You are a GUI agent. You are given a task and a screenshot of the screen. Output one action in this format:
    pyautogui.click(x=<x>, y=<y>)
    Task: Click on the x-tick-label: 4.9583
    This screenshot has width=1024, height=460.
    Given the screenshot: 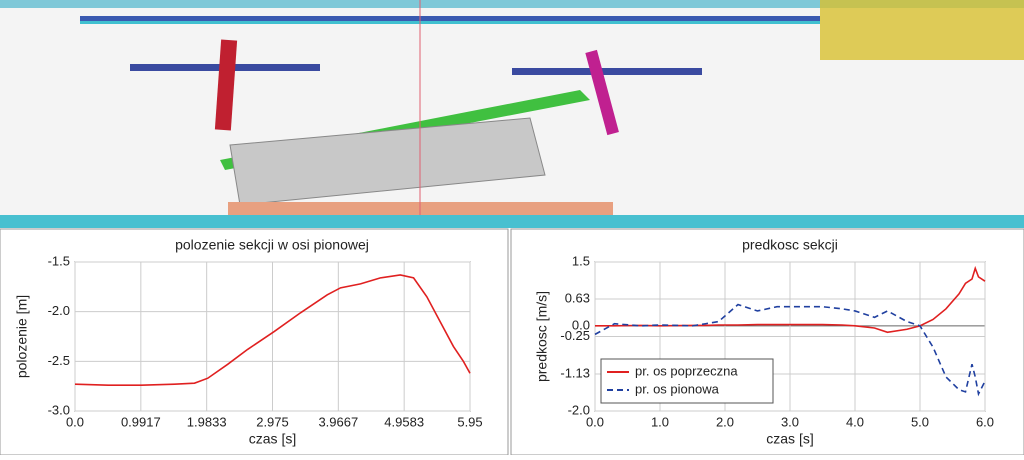 What is the action you would take?
    pyautogui.click(x=404, y=421)
    